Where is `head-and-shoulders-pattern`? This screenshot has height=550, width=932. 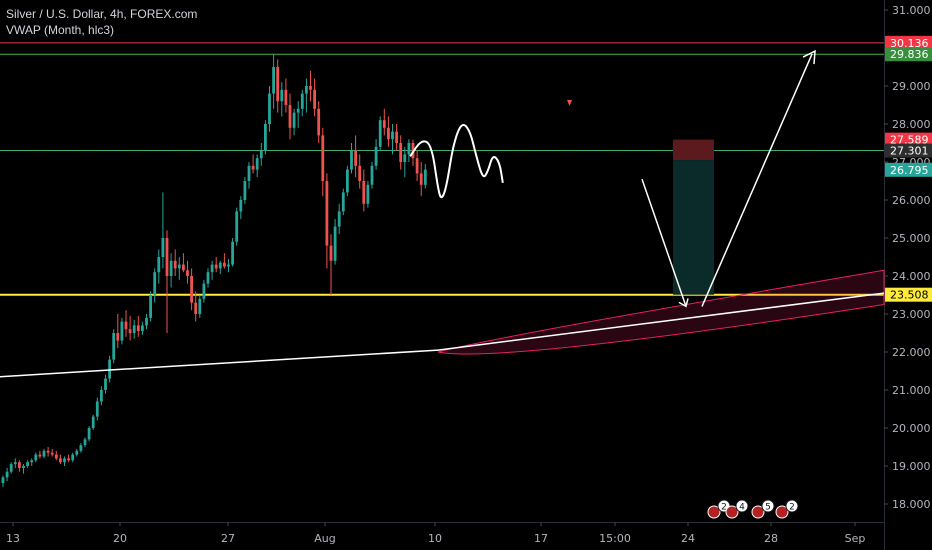
head-and-shoulders-pattern is located at coordinates (456, 161).